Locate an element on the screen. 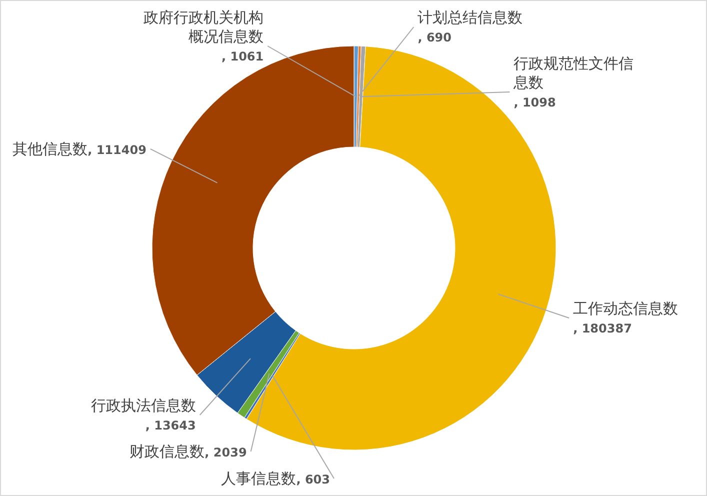  slice-label: 行政执法信息数 is located at coordinates (143, 405).